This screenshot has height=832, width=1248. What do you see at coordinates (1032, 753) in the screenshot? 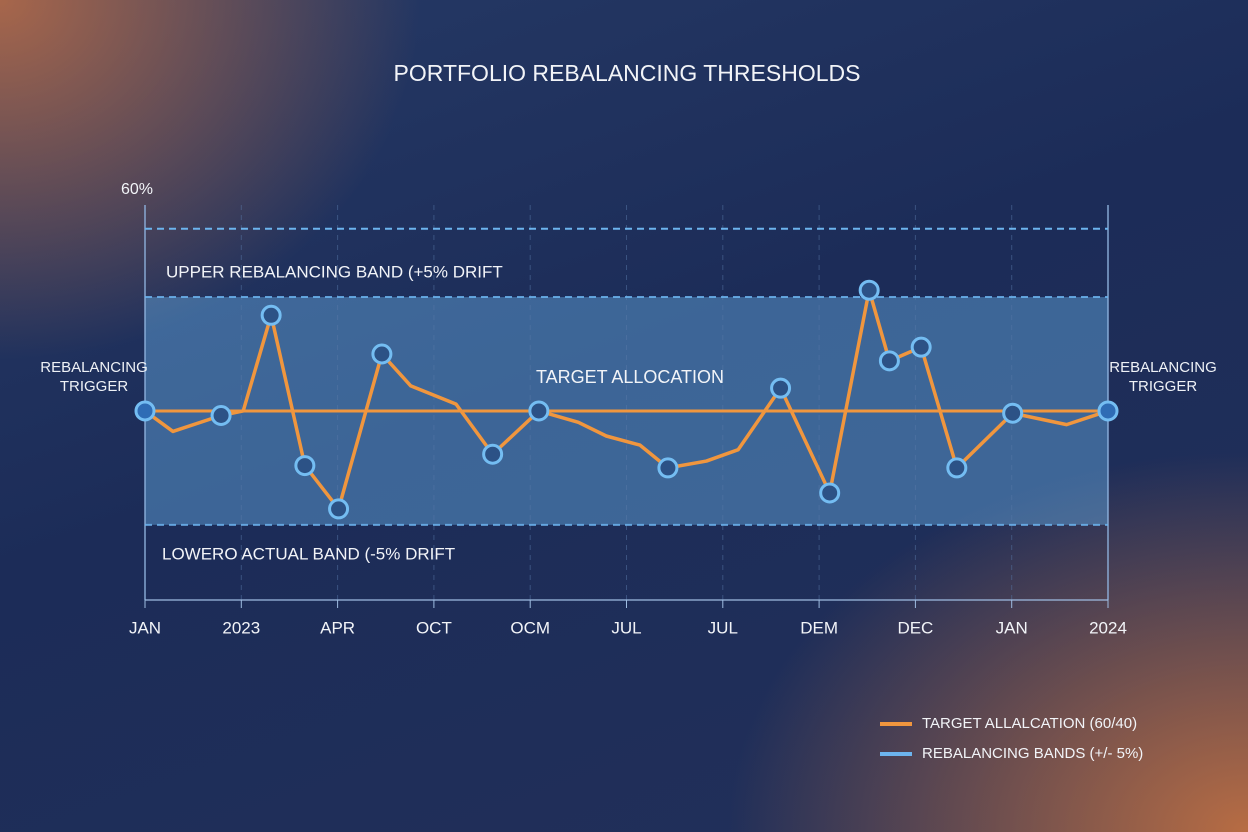
I see `legend-label: REBALANCING BANDS (+/- 5%)` at bounding box center [1032, 753].